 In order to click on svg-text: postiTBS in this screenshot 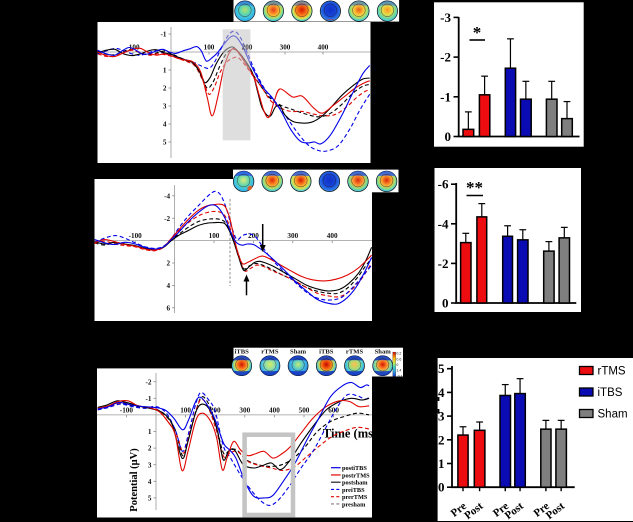, I will do `click(354, 468)`.